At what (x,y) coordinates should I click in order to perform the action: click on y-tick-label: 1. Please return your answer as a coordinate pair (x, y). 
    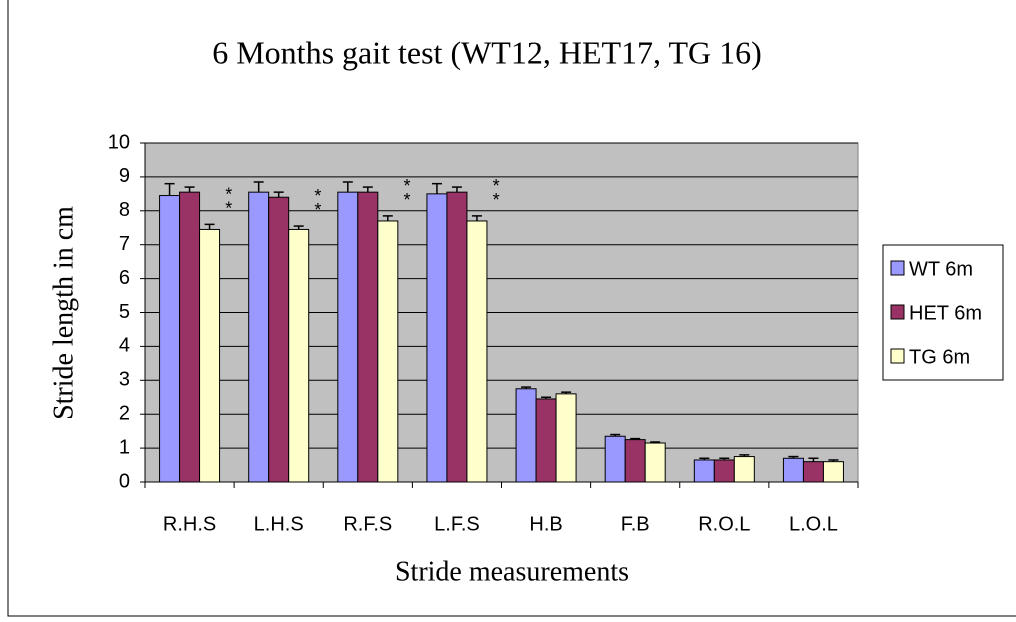
    Looking at the image, I should click on (124, 447).